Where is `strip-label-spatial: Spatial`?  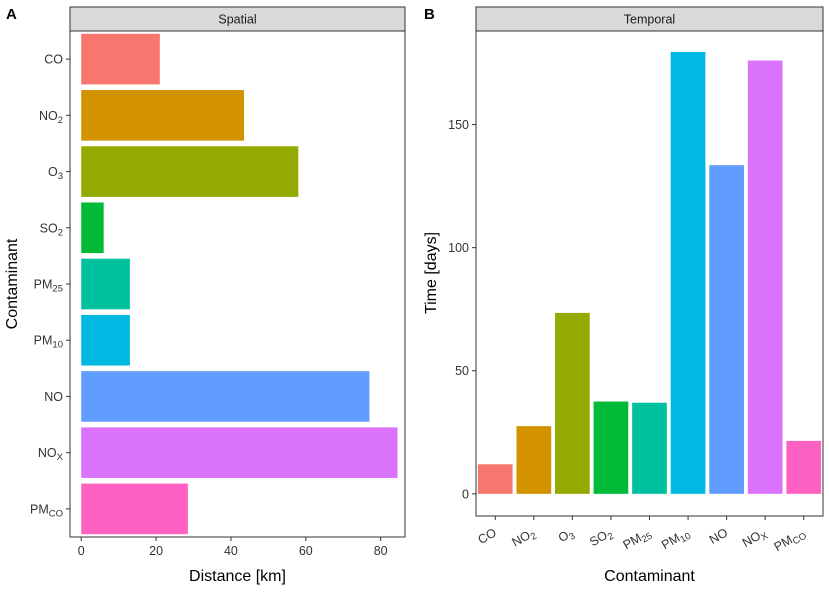 strip-label-spatial: Spatial is located at coordinates (237, 20).